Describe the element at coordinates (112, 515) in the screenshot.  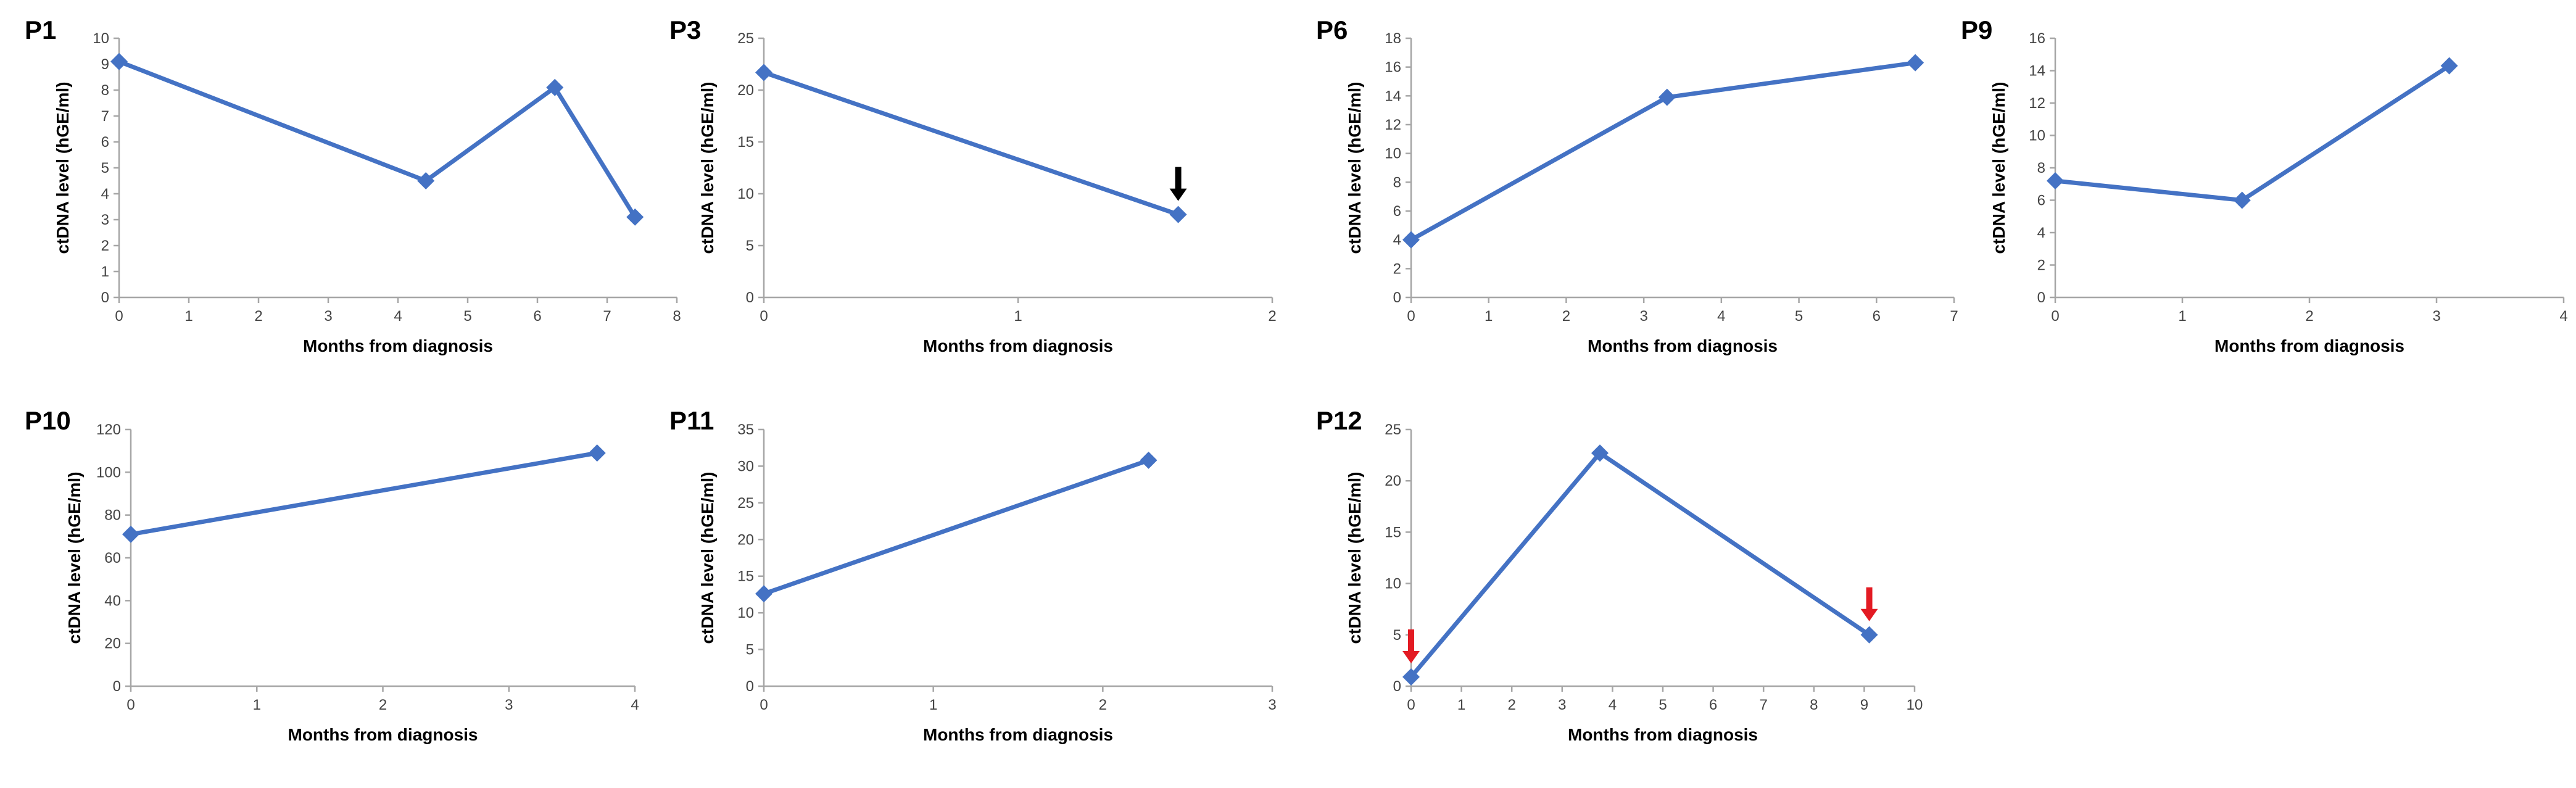
I see `y-tick-label: 80` at that location.